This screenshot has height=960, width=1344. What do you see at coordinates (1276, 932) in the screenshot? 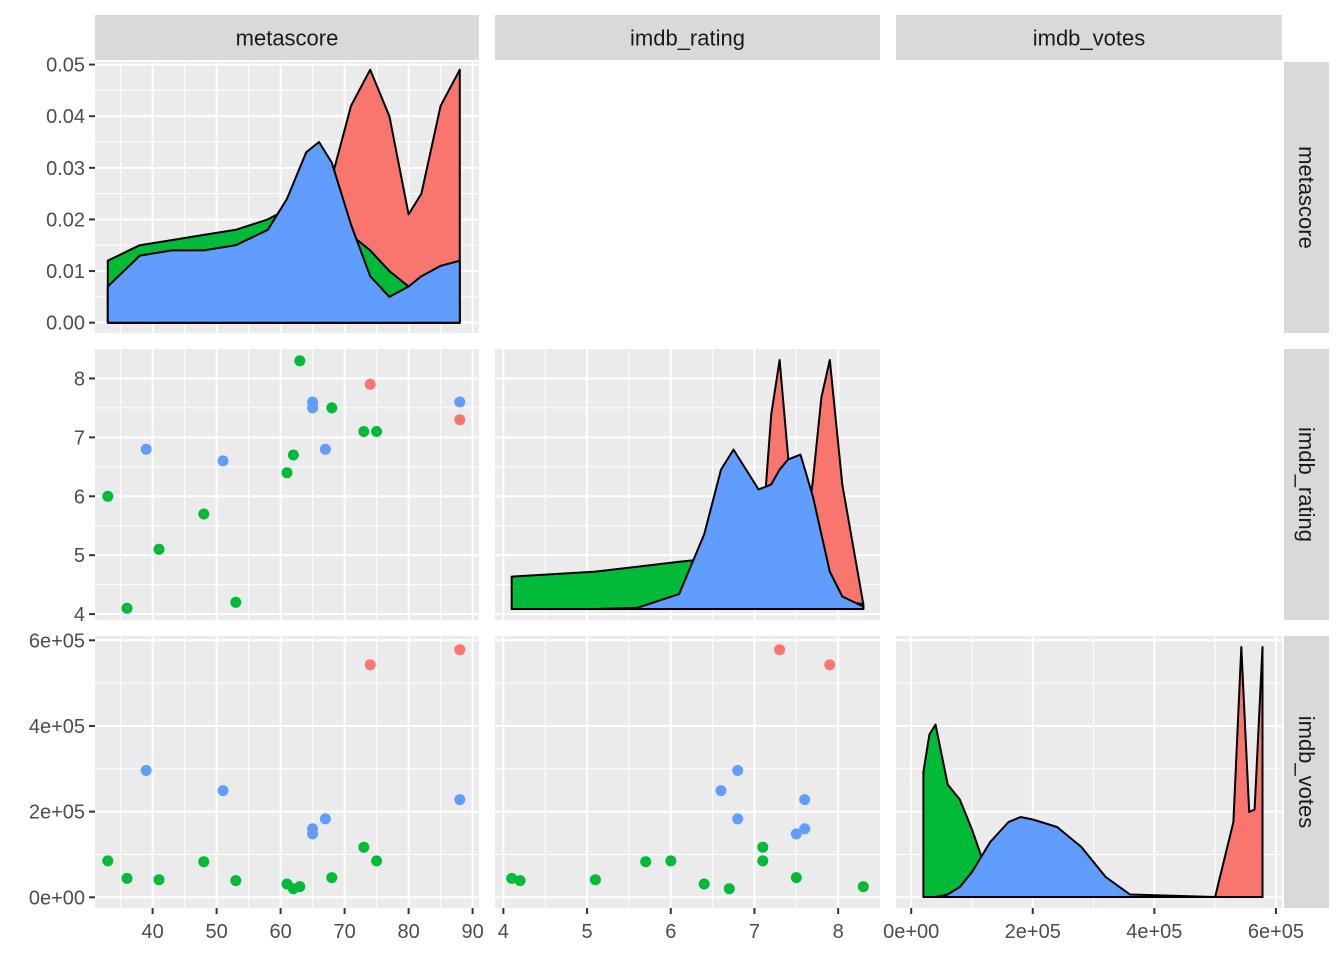
I see `x-tick-label: 6e+05` at bounding box center [1276, 932].